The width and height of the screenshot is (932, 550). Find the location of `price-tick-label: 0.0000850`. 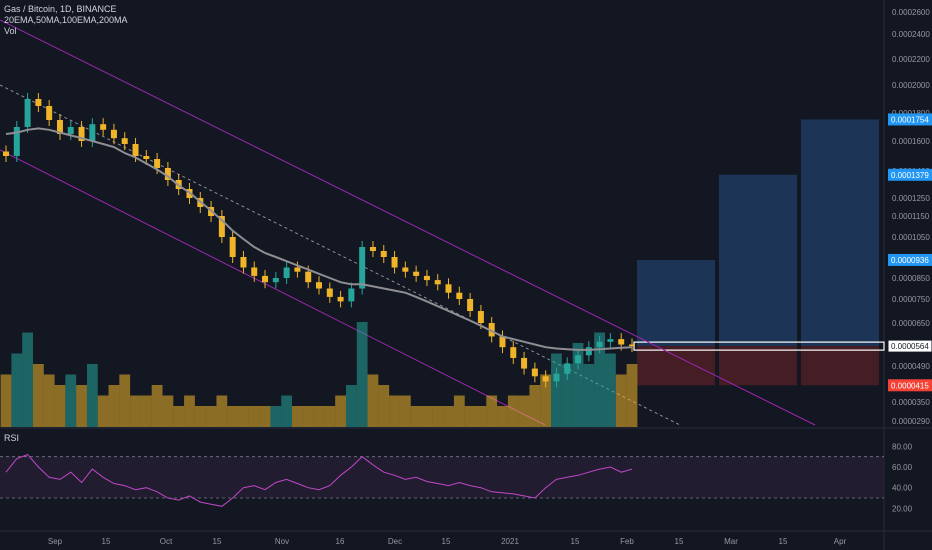

price-tick-label: 0.0000850 is located at coordinates (911, 278).